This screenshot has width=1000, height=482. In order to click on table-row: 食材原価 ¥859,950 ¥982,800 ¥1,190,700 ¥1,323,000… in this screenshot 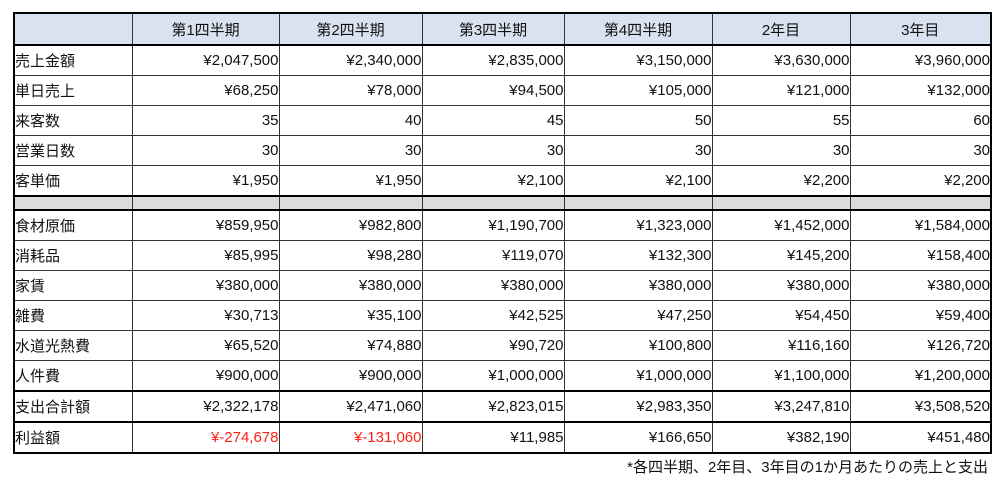, I will do `click(502, 225)`.